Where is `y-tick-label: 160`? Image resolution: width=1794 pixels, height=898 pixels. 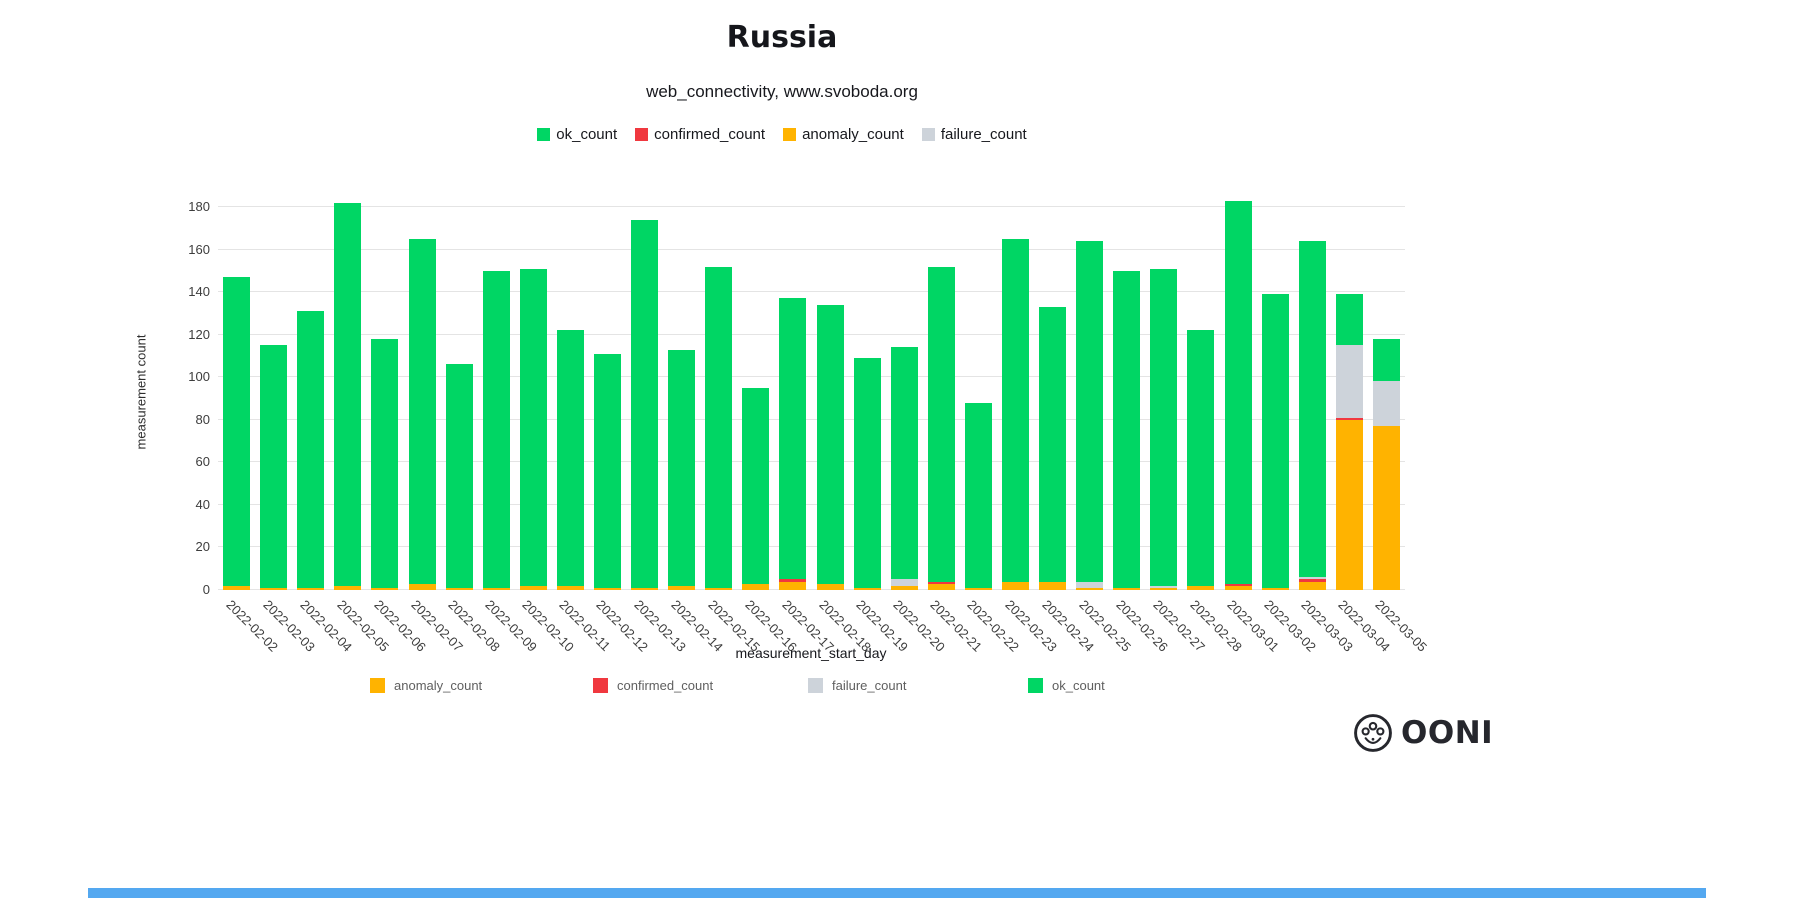
y-tick-label: 160 is located at coordinates (199, 249).